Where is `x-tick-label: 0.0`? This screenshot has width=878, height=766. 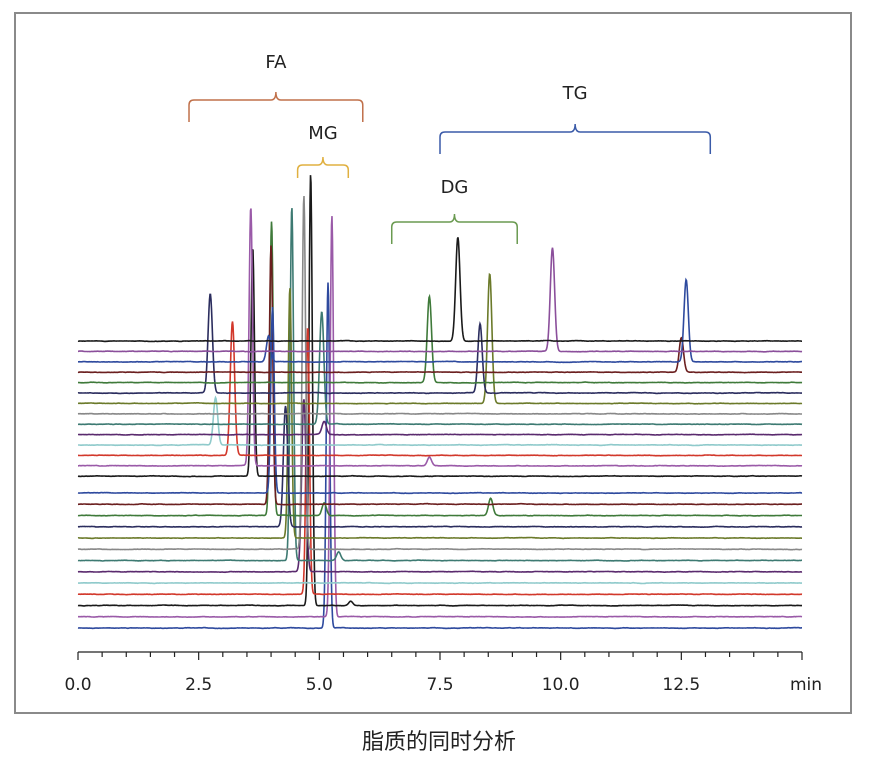
x-tick-label: 0.0 is located at coordinates (77, 685).